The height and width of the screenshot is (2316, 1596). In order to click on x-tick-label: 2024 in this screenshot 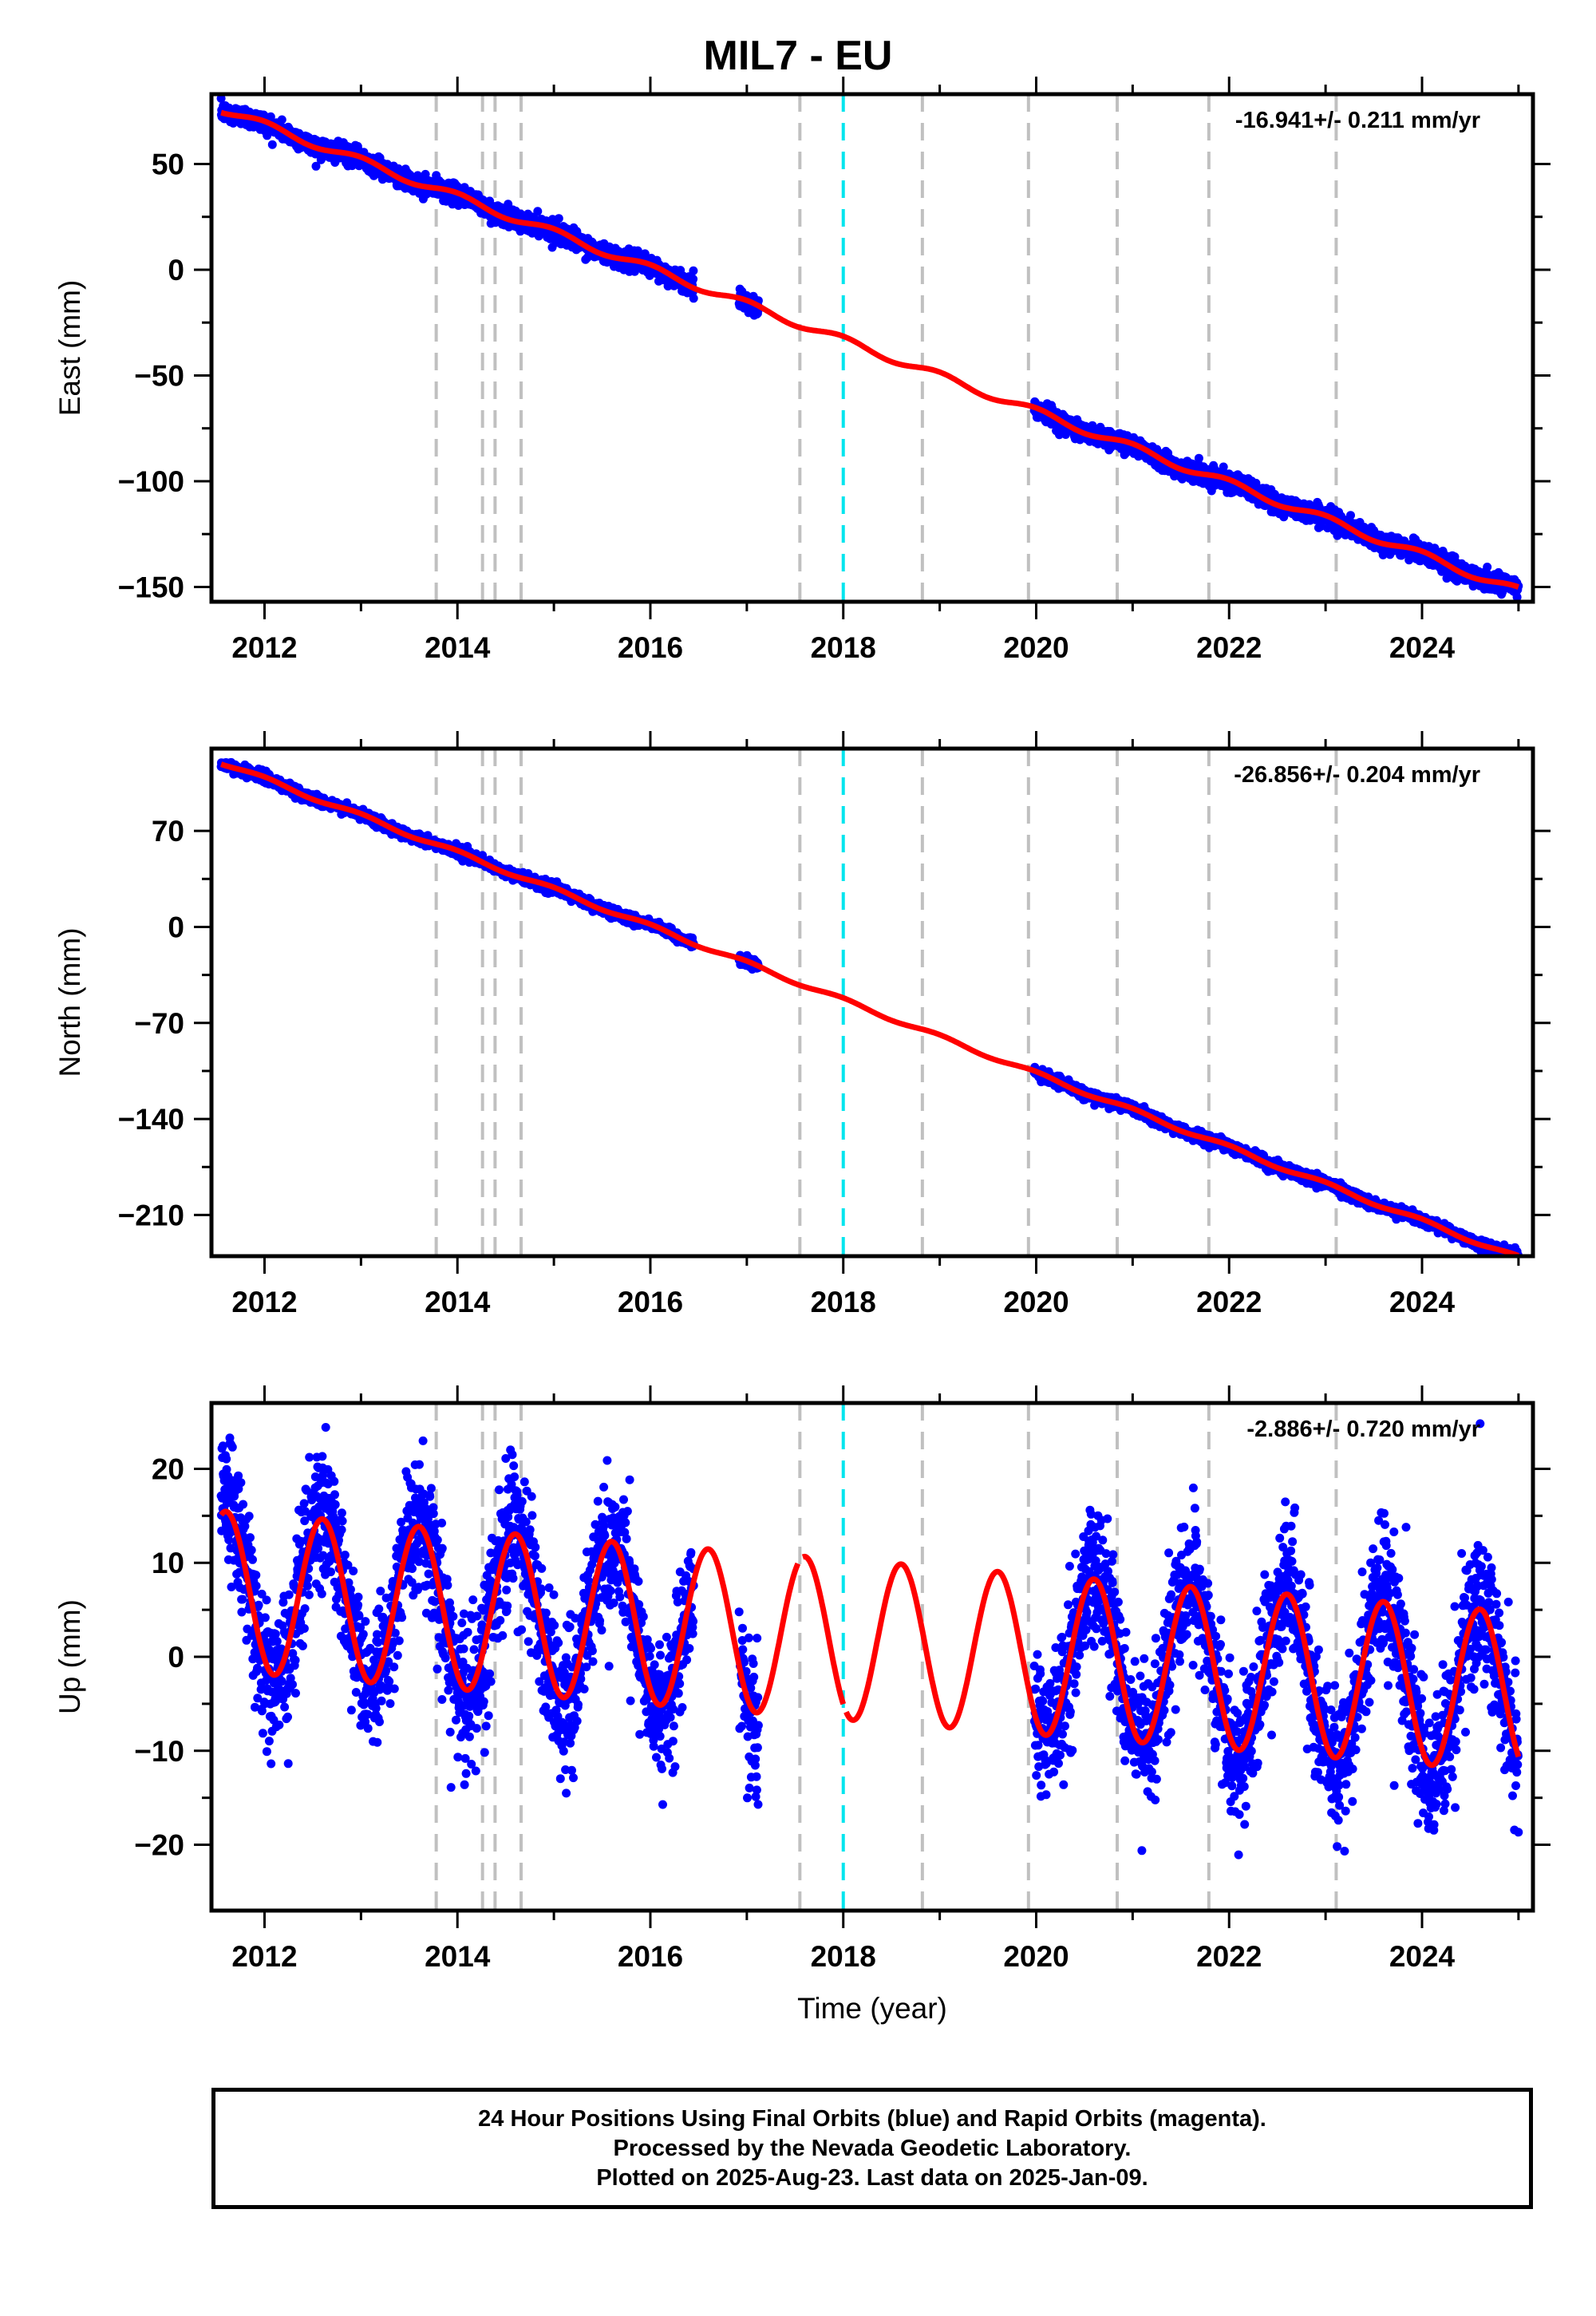, I will do `click(1422, 647)`.